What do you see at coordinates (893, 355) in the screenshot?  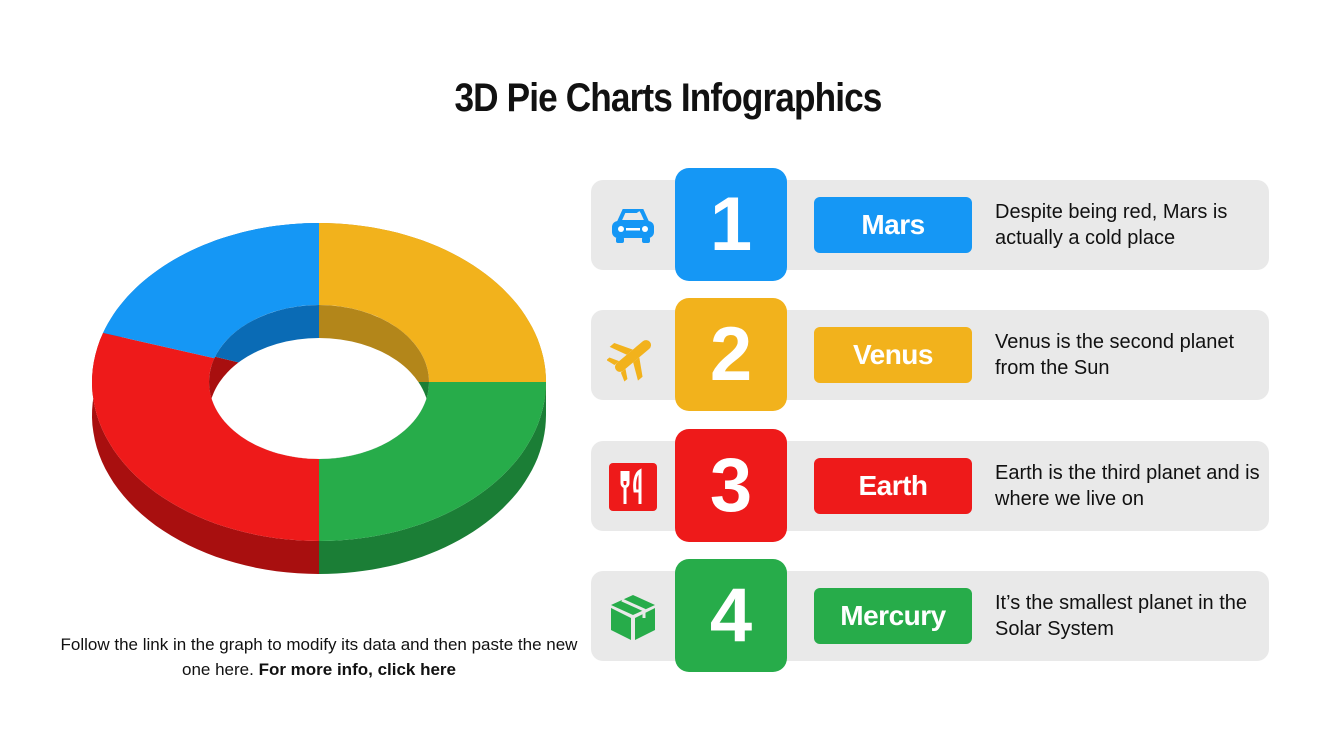 I see `item-label: Venus` at bounding box center [893, 355].